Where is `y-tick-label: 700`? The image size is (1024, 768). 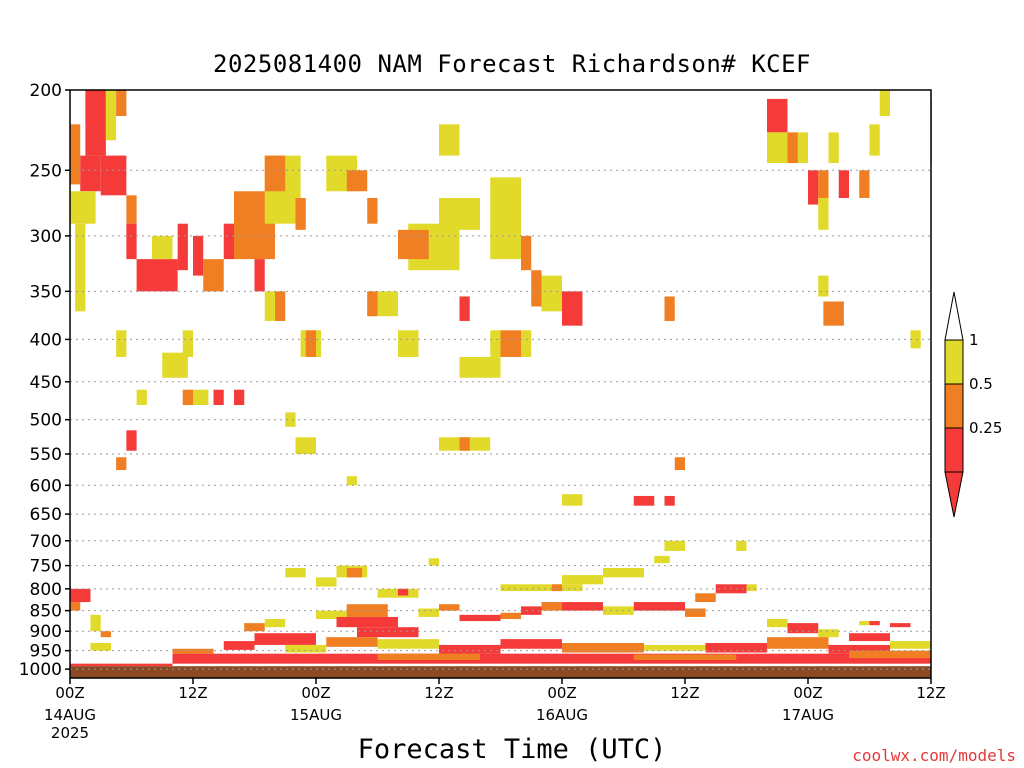 y-tick-label: 700 is located at coordinates (46, 542).